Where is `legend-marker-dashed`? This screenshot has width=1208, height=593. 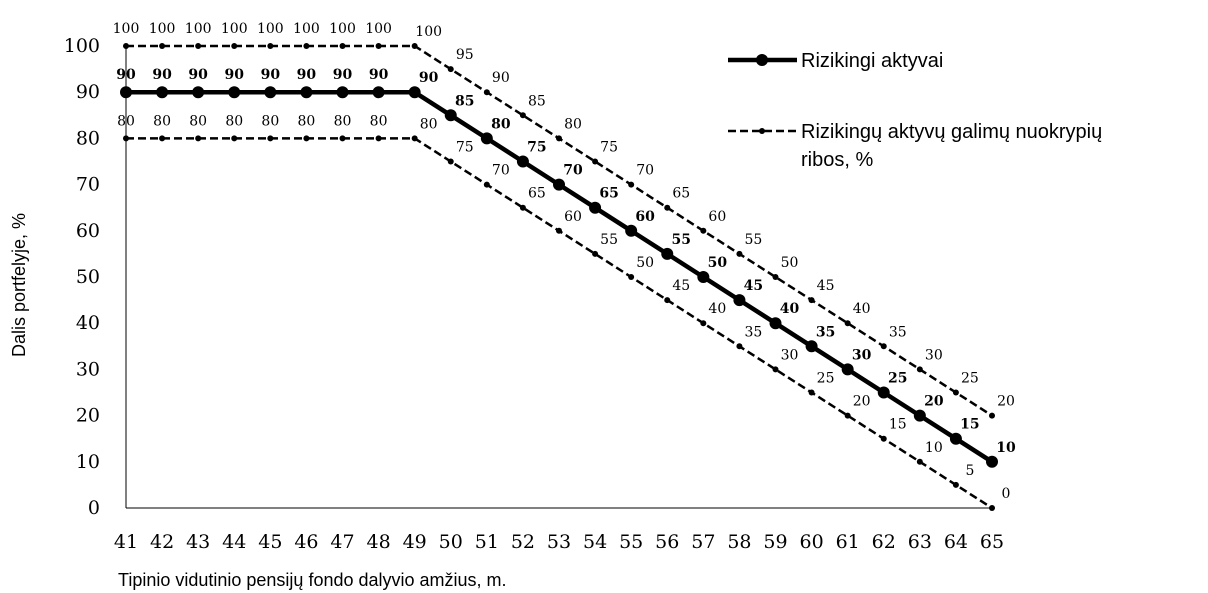 legend-marker-dashed is located at coordinates (762, 131).